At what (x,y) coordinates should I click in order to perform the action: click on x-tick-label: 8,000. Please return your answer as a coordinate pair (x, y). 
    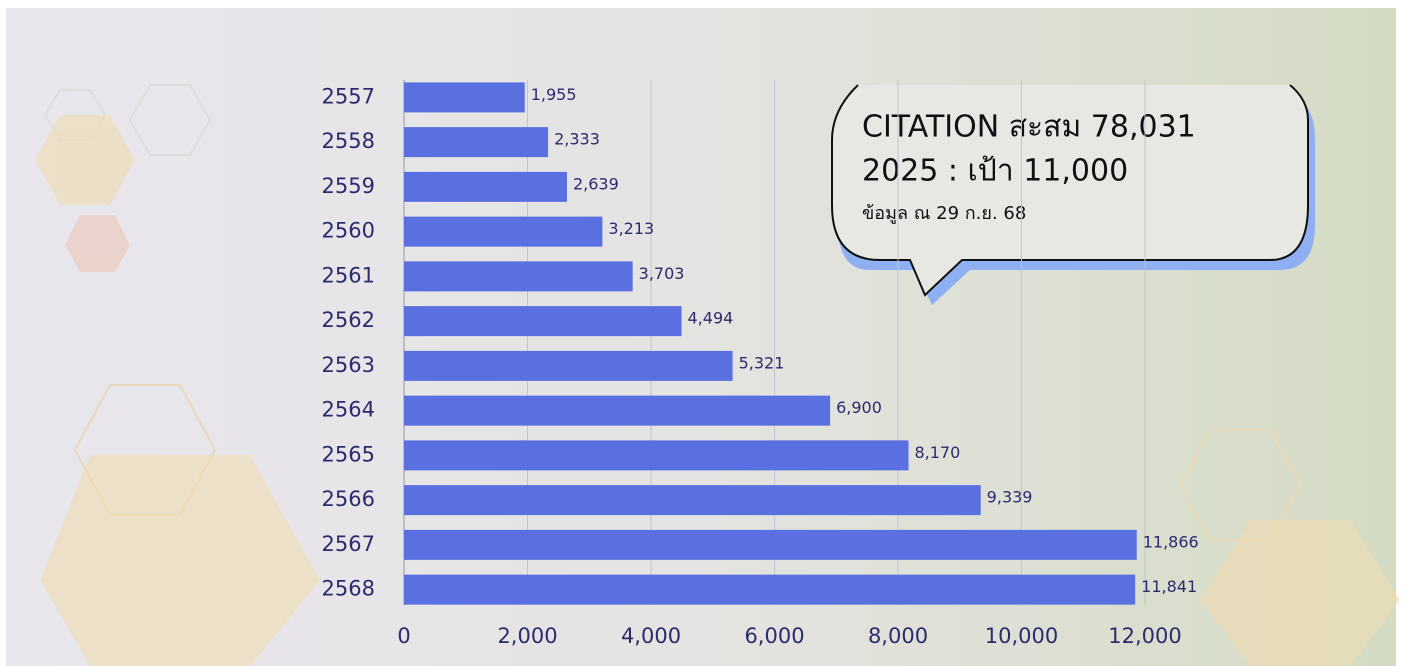
    Looking at the image, I should click on (898, 636).